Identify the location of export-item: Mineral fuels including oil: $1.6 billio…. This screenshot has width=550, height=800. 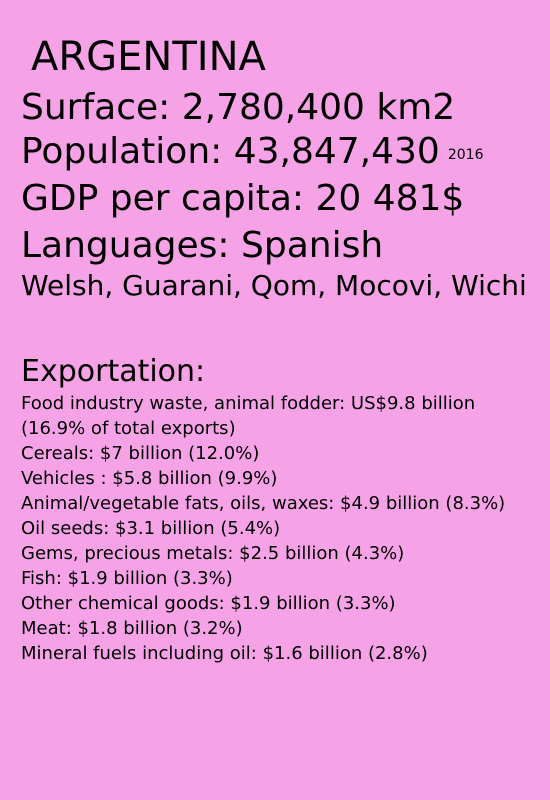
(224, 653).